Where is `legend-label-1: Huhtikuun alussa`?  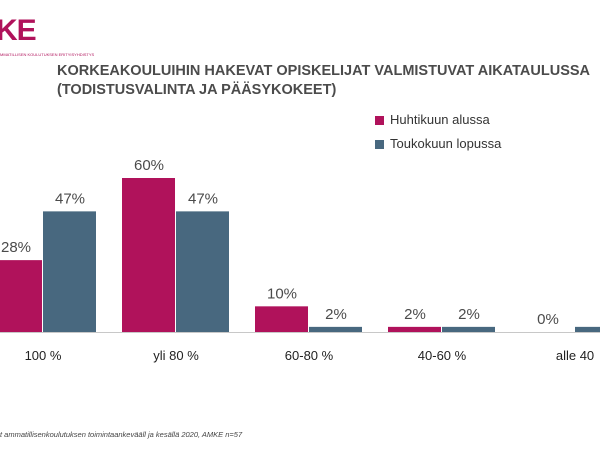 legend-label-1: Huhtikuun alussa is located at coordinates (440, 119).